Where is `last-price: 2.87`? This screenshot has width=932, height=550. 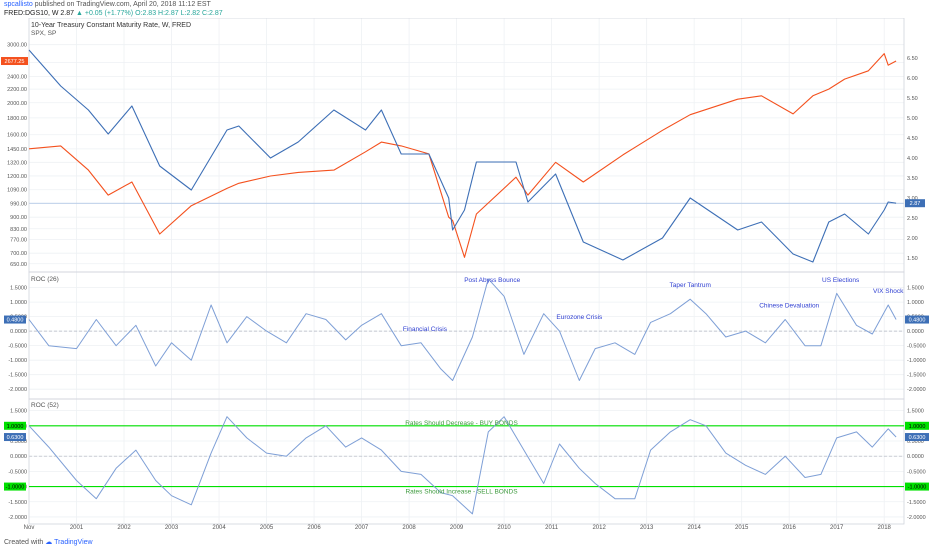
last-price: 2.87 is located at coordinates (67, 13).